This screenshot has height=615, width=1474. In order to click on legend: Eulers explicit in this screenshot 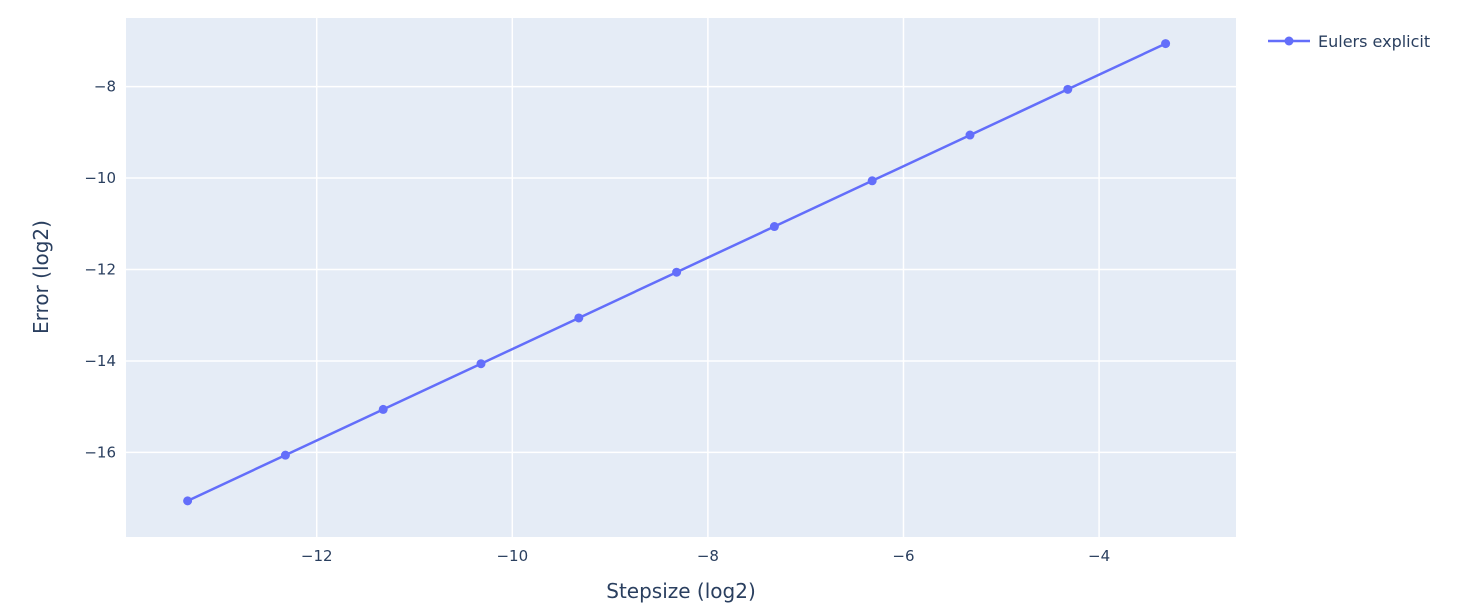, I will do `click(1349, 41)`.